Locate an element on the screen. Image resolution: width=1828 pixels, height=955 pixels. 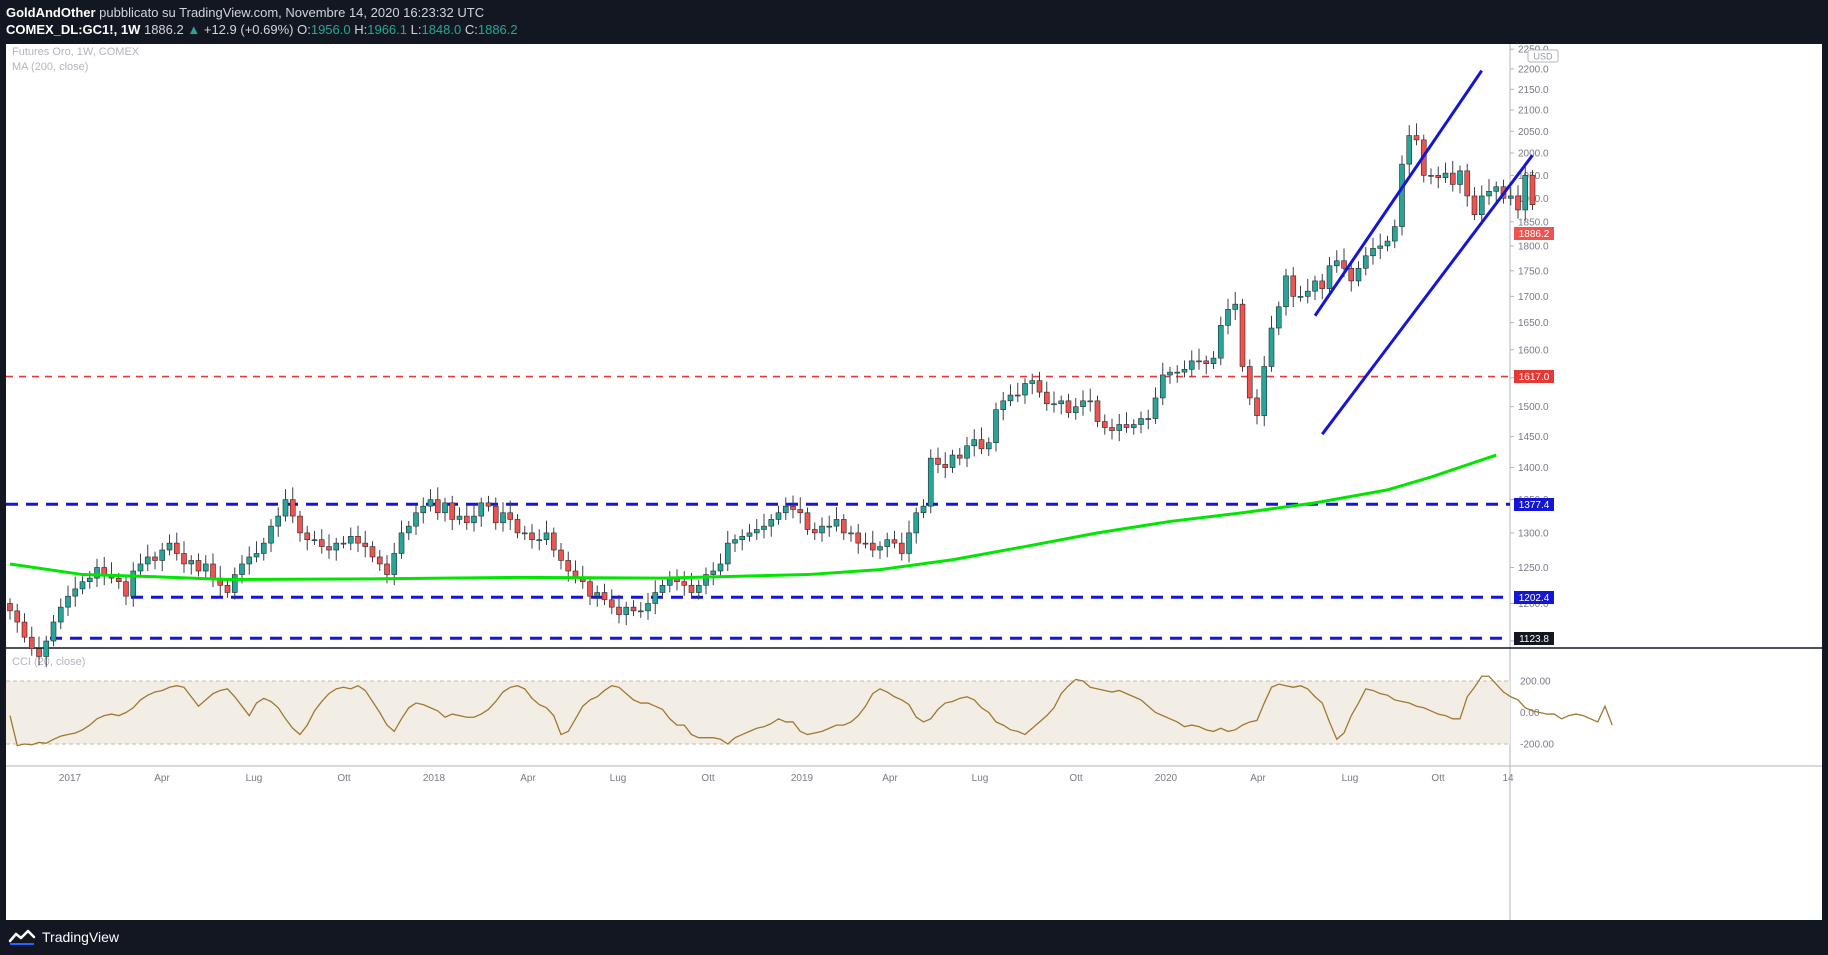
tradingview-brand: TradingView is located at coordinates (63, 937).